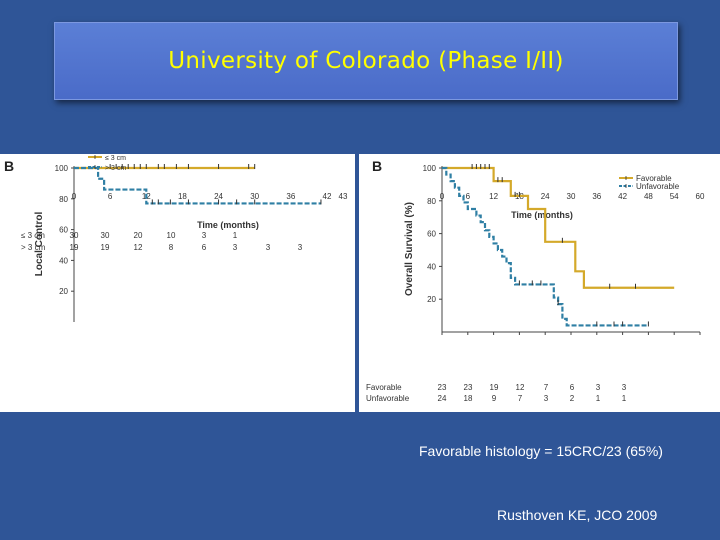  Describe the element at coordinates (648, 196) in the screenshot. I see `x-tick-label: 48` at that location.